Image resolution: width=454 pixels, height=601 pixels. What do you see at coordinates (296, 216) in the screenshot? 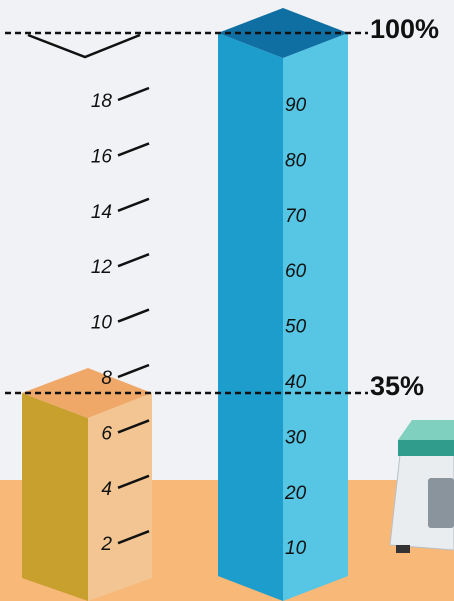
I see `column-label: 70` at bounding box center [296, 216].